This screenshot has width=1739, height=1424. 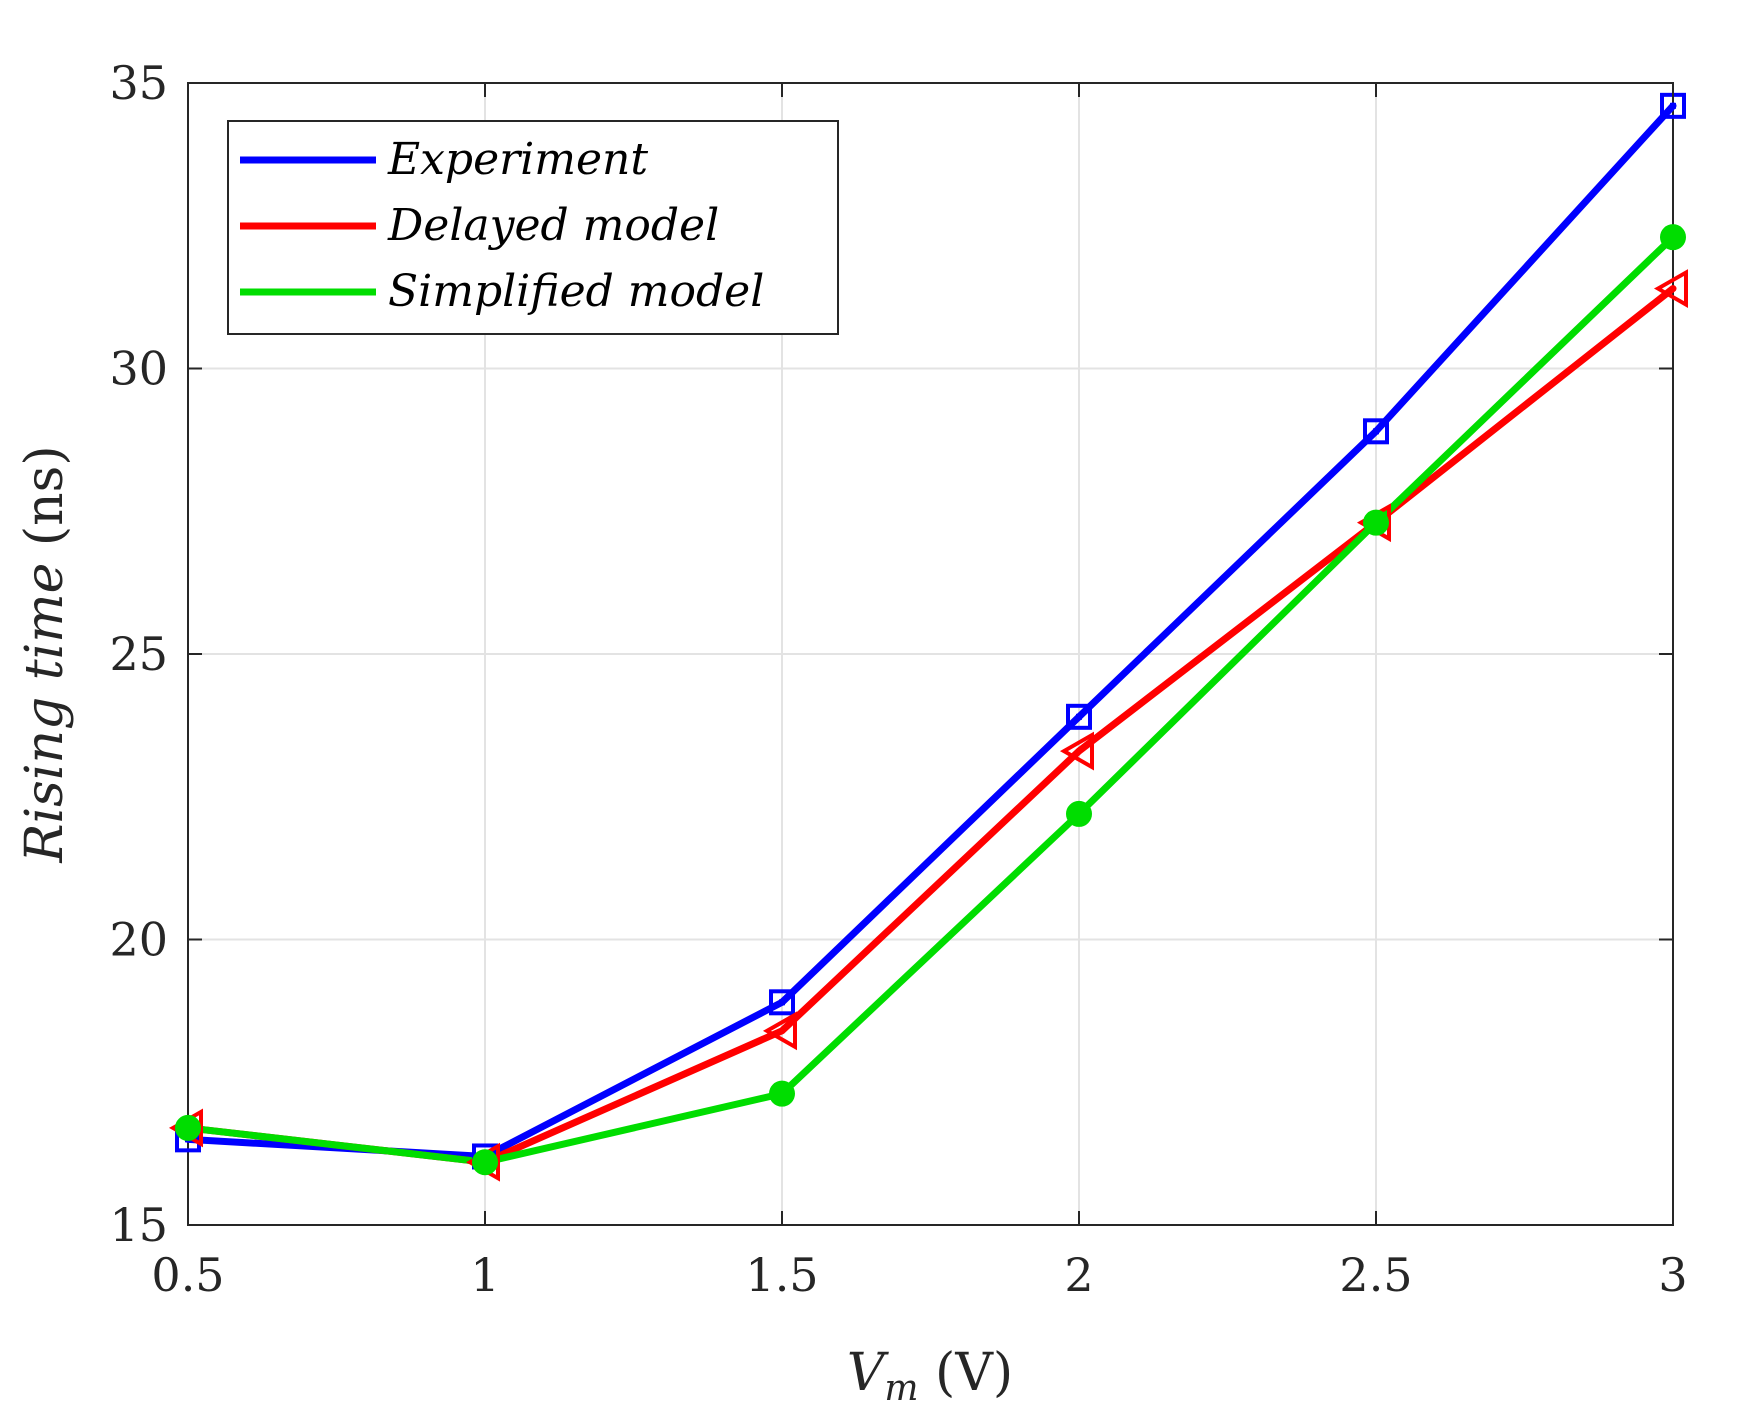 What do you see at coordinates (781, 1275) in the screenshot?
I see `x-tick-label-1-5: 1.5` at bounding box center [781, 1275].